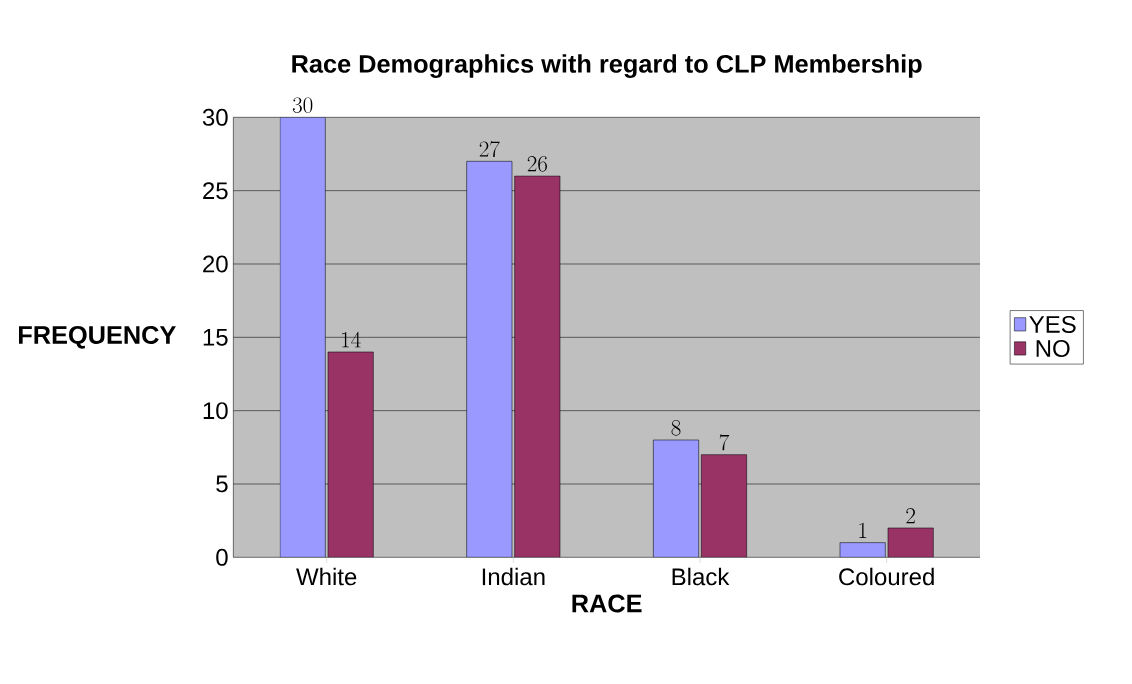  What do you see at coordinates (215, 191) in the screenshot?
I see `y-tick-label: 25` at bounding box center [215, 191].